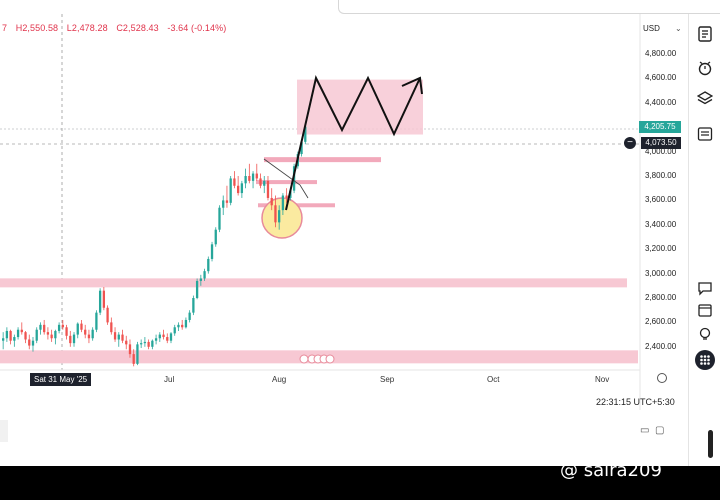 This screenshot has height=500, width=720. Describe the element at coordinates (197, 28) in the screenshot. I see `ohlc-change: -3.64 (-0.14%)` at that location.